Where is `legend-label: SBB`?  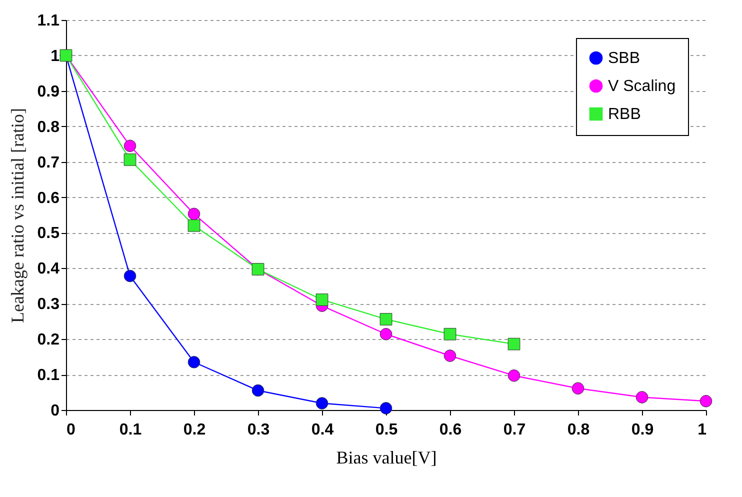 legend-label: SBB is located at coordinates (624, 58).